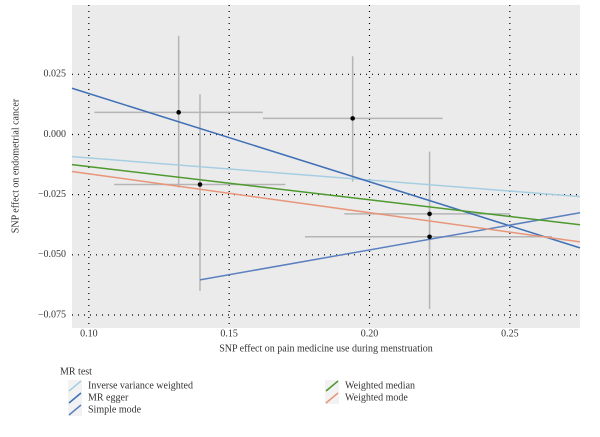  What do you see at coordinates (140, 385) in the screenshot?
I see `legend-label: Inverse variance weighted` at bounding box center [140, 385].